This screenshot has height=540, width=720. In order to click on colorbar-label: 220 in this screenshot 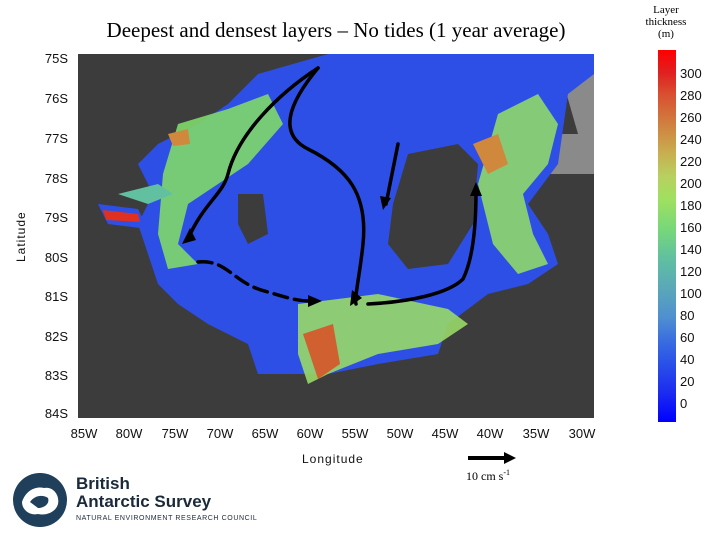, I will do `click(691, 161)`.